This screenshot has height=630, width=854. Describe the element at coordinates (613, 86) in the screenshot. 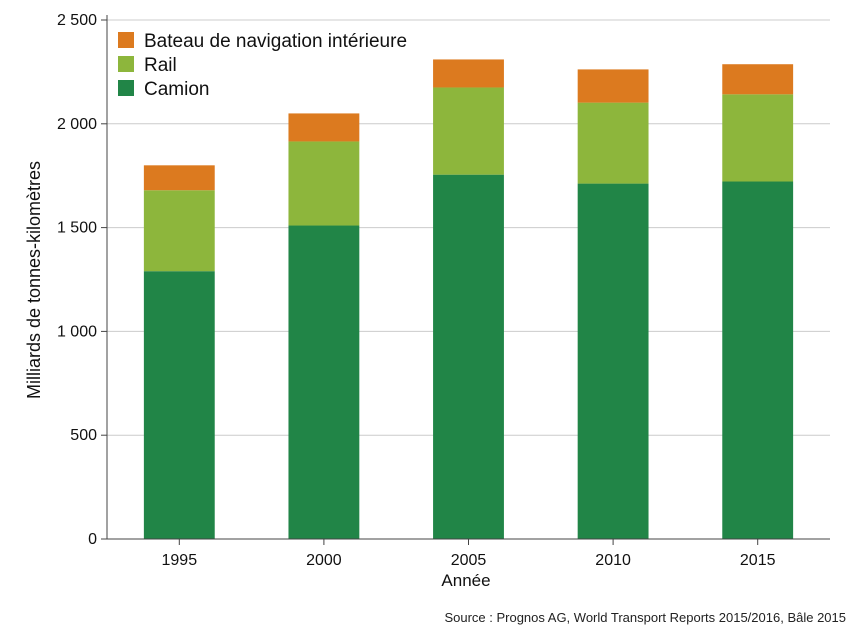

I see `bar-bateau-2010` at that location.